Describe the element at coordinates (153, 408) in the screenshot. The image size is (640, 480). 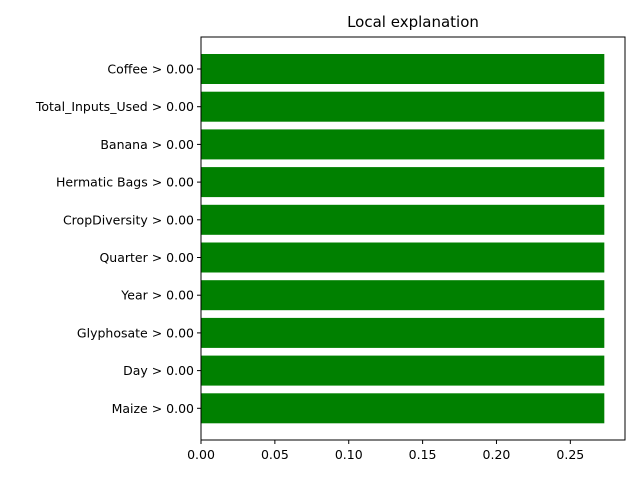
I see `category-label: Maize > 0.00` at that location.